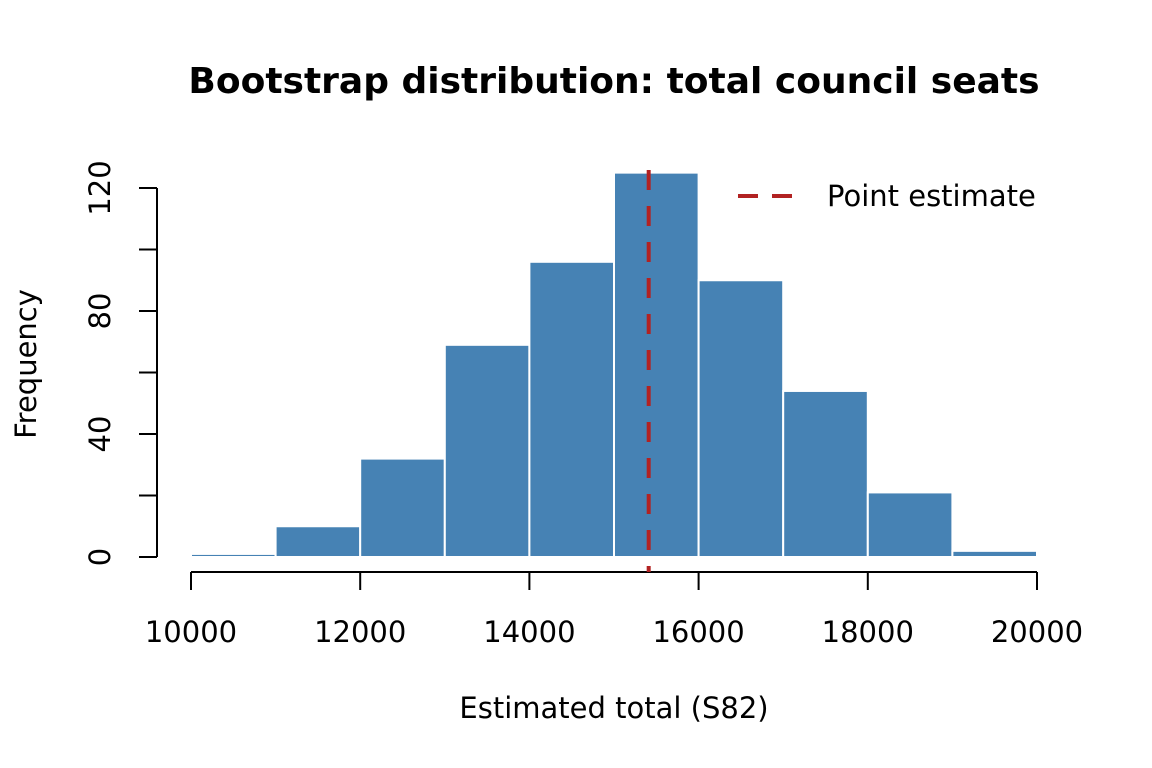  I want to click on legend-label: Point estimate, so click(931, 196).